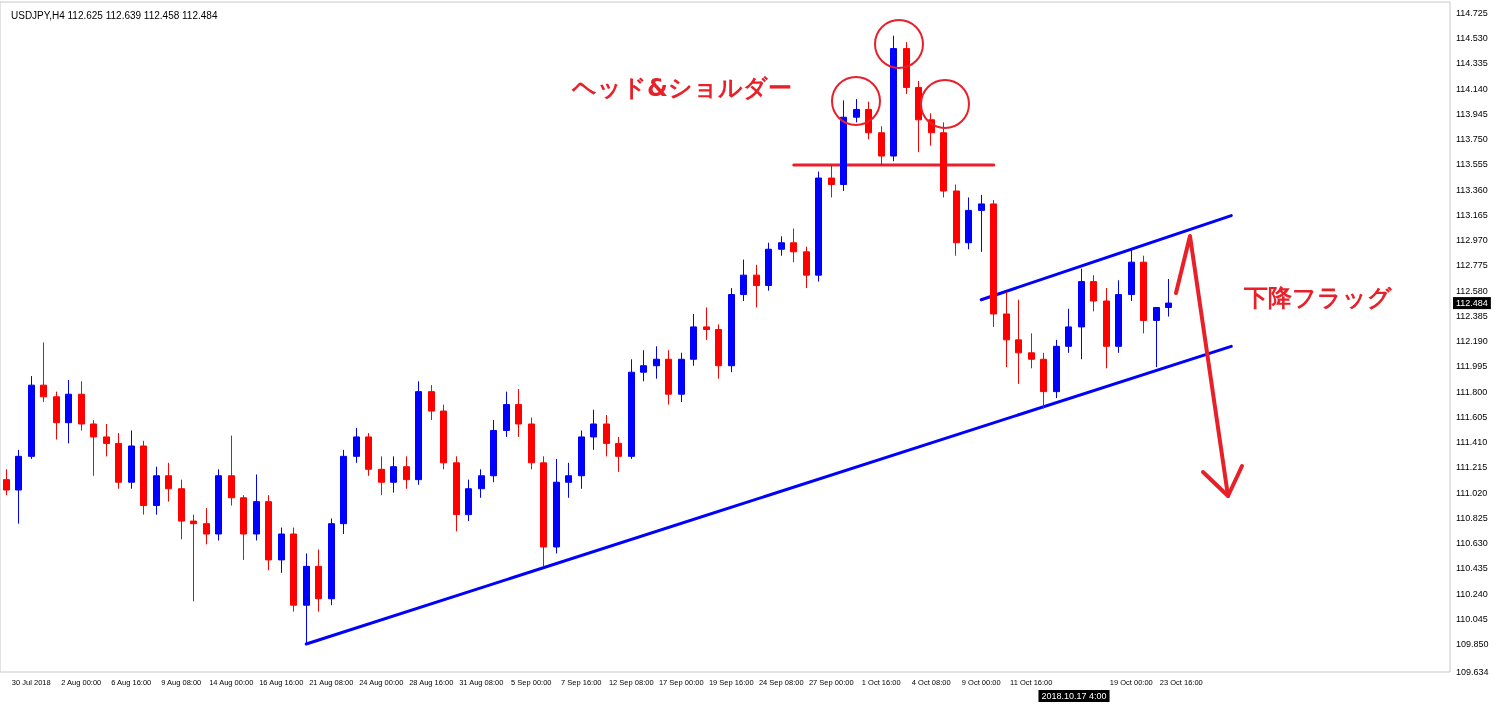 This screenshot has height=704, width=1500. Describe the element at coordinates (1472, 543) in the screenshot. I see `y-tick-label: 110.630` at that location.